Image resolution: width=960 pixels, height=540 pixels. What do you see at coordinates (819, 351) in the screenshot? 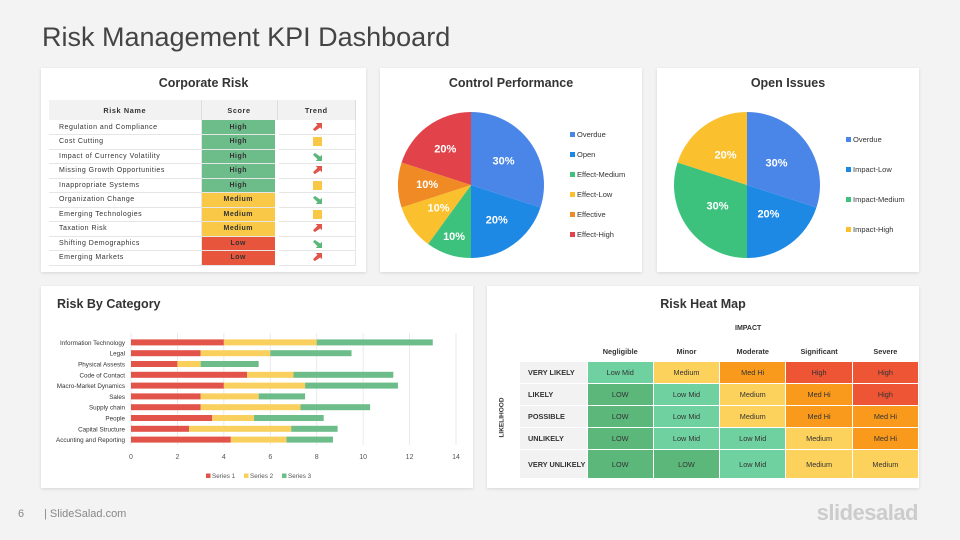
I see `heat-map-column-header: Significant` at bounding box center [819, 351].